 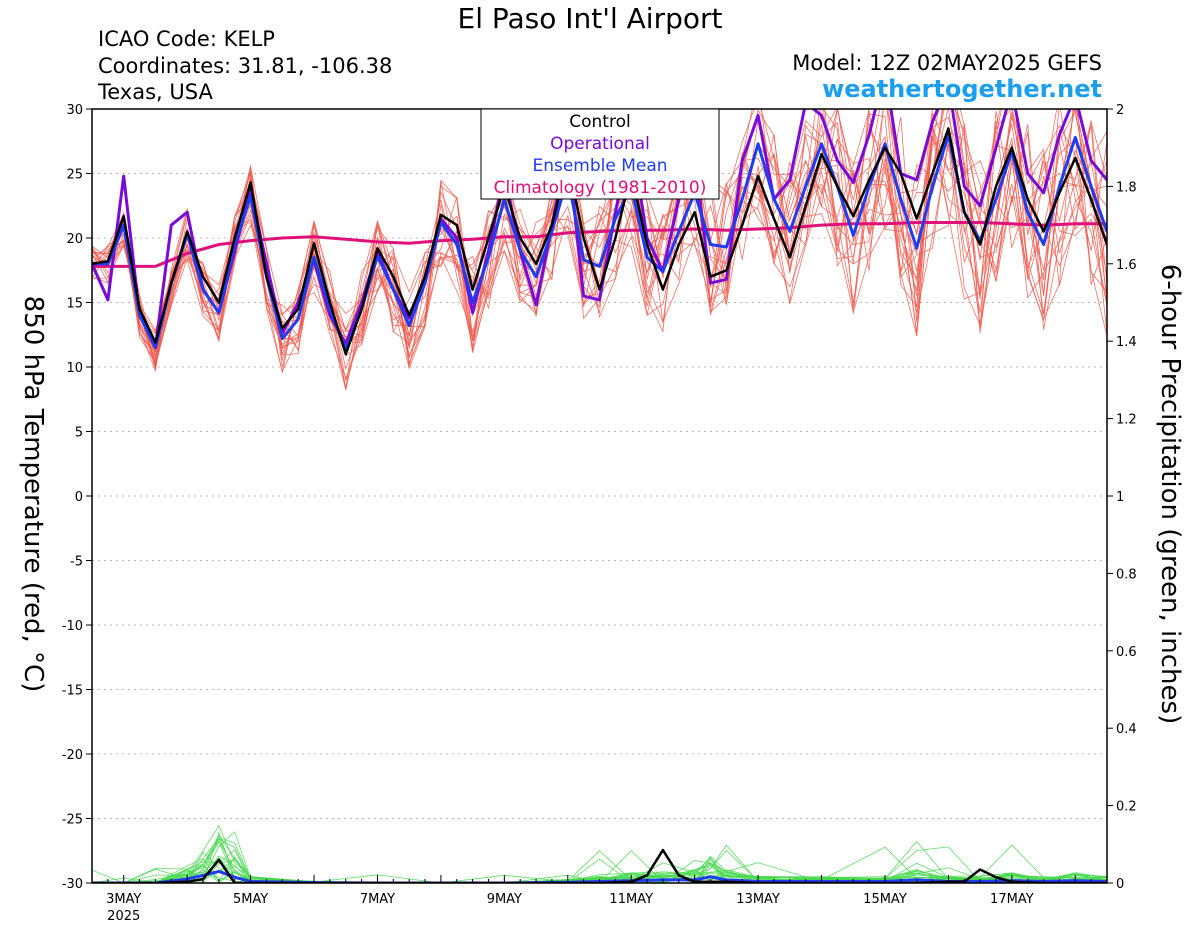 I want to click on y2-tick-label: 1, so click(x=1120, y=497).